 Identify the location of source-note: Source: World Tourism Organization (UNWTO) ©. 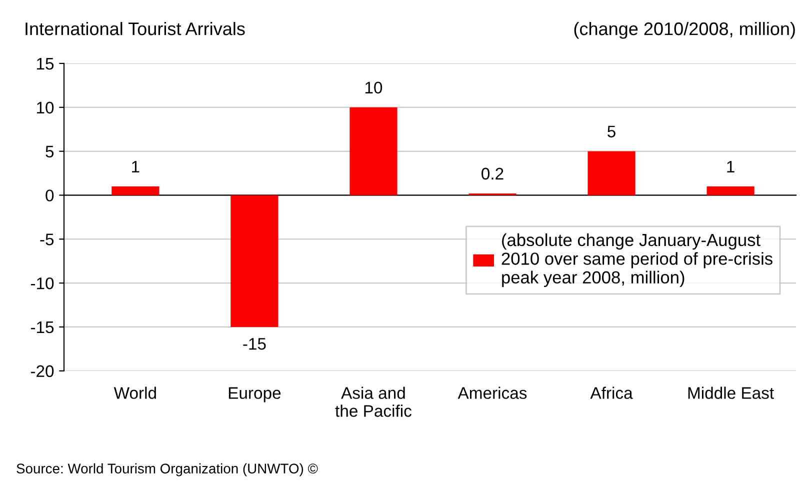
(167, 469).